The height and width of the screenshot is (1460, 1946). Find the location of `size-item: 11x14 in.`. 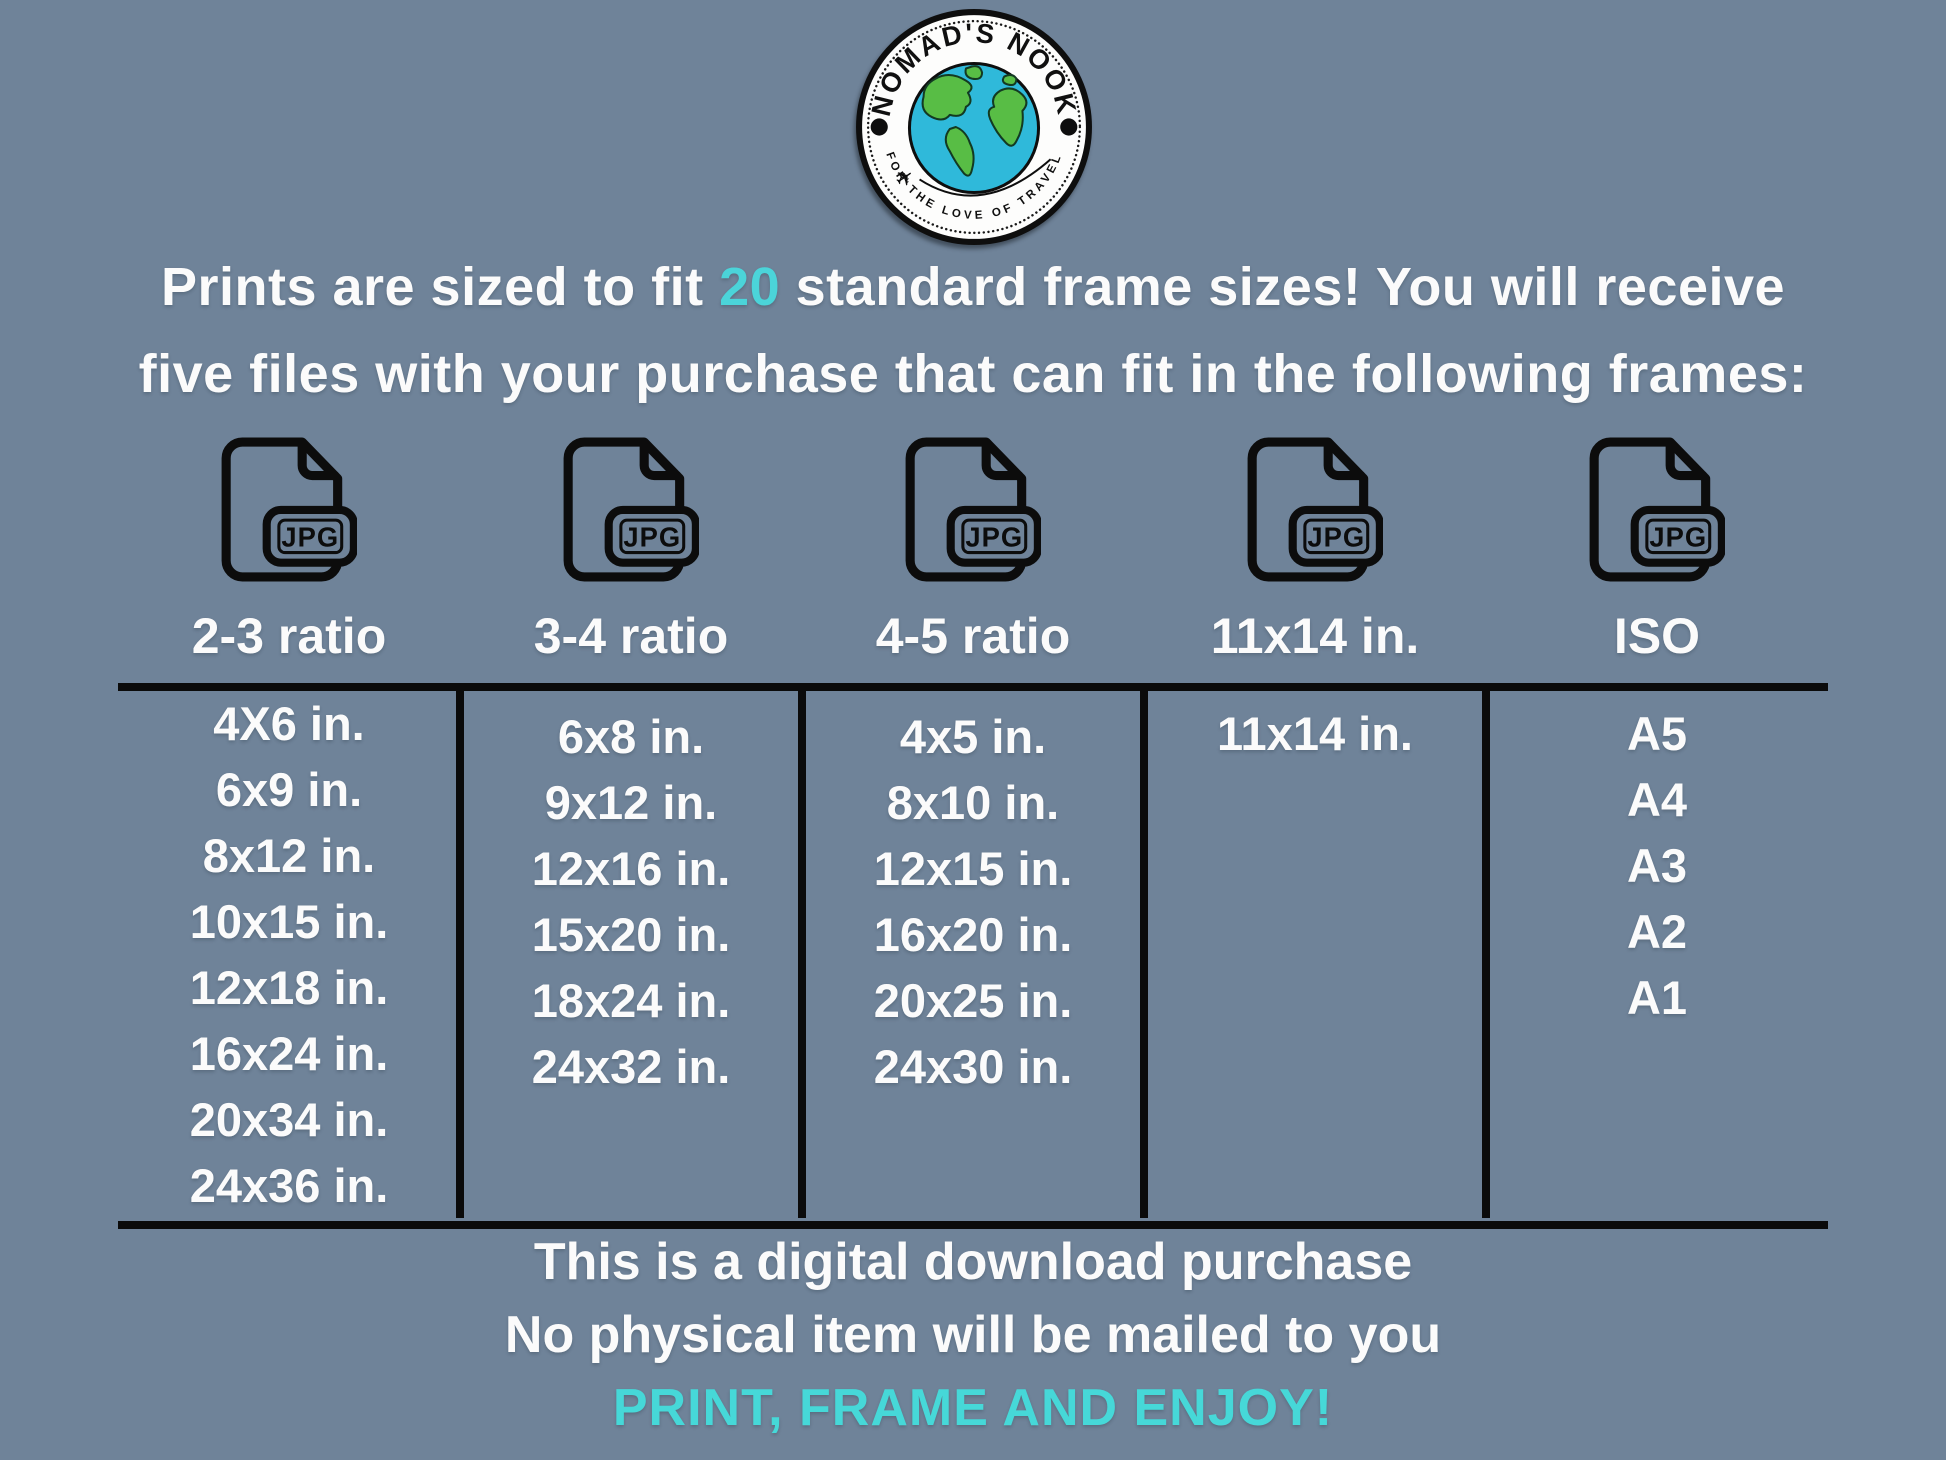

size-item: 11x14 in. is located at coordinates (1315, 733).